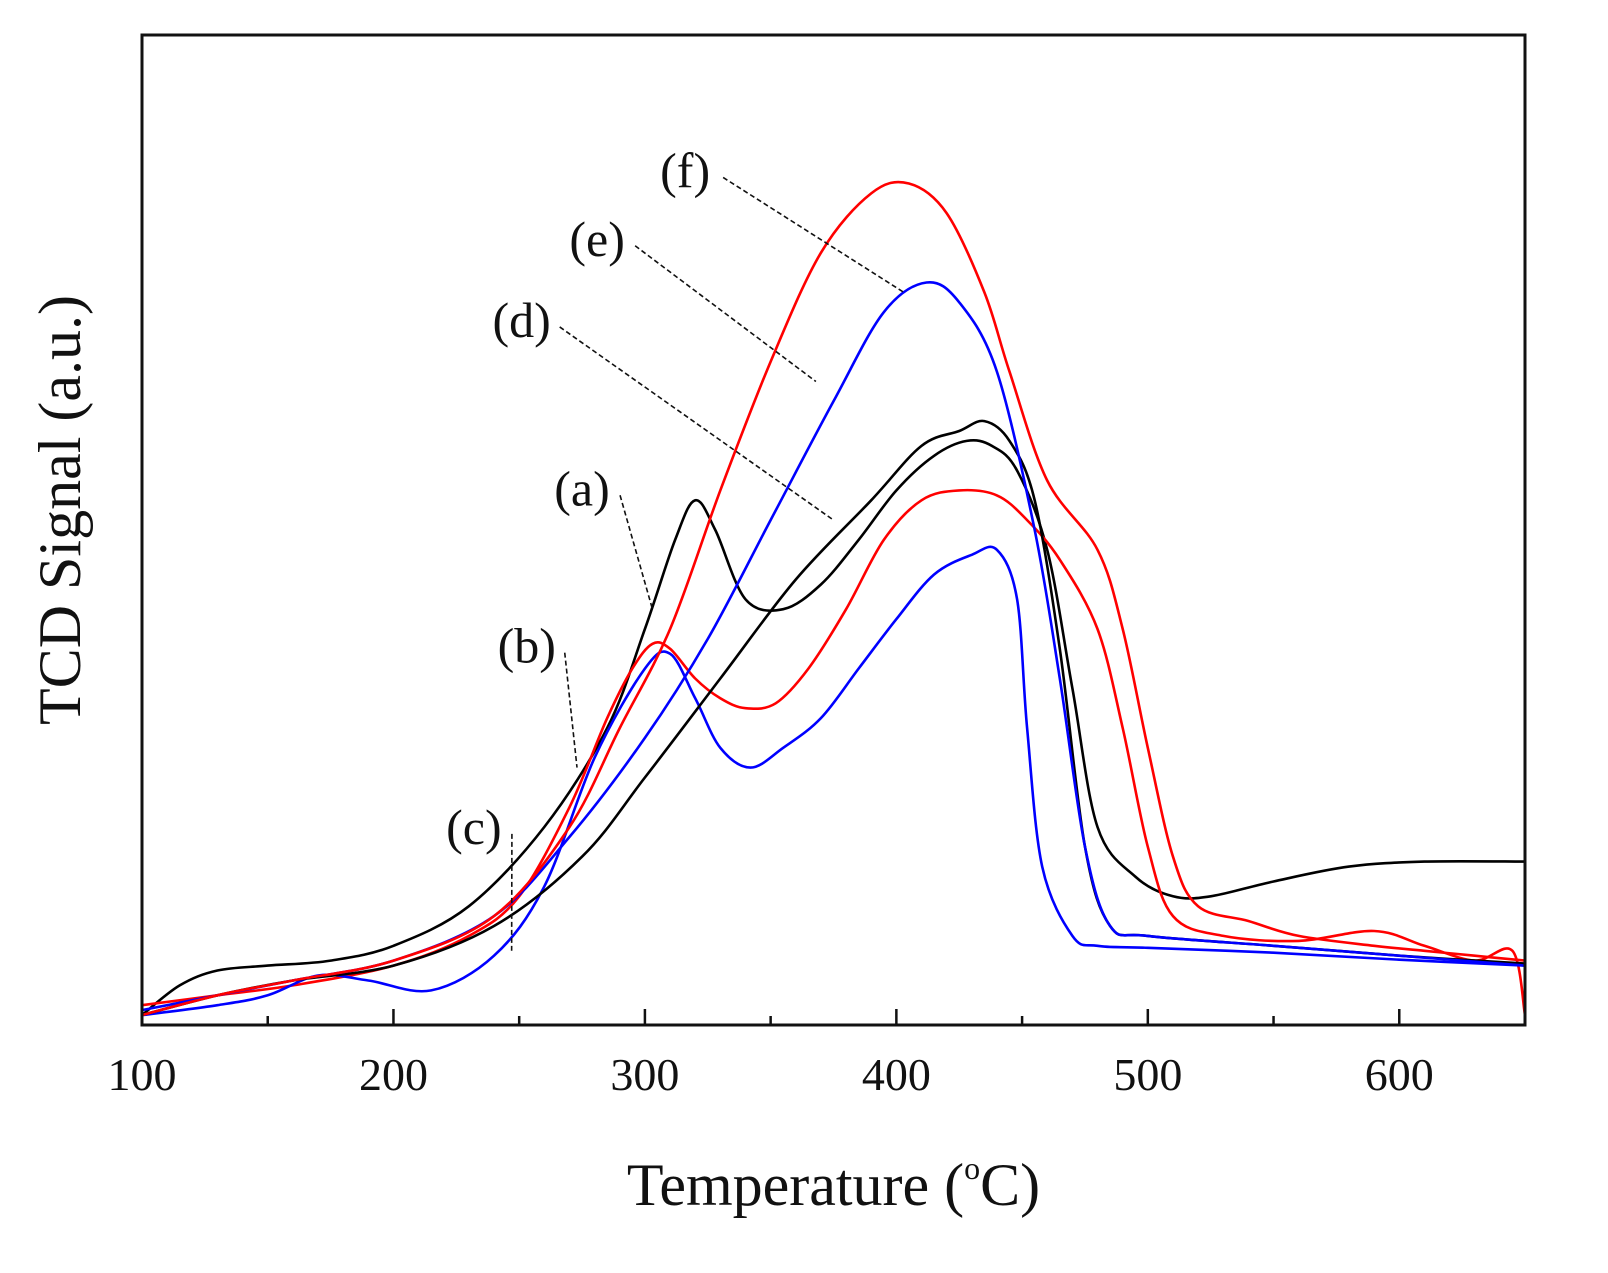 The image size is (1608, 1273). What do you see at coordinates (725, 314) in the screenshot?
I see `annotation-leader-e` at bounding box center [725, 314].